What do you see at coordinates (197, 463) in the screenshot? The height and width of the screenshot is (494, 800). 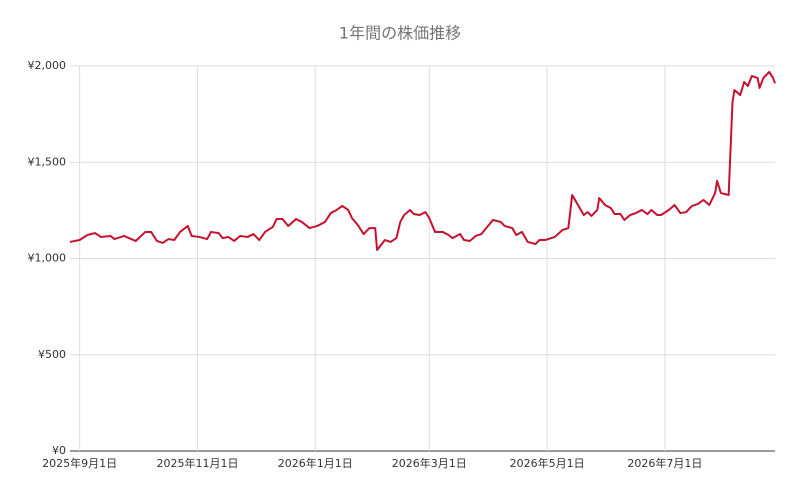 I see `x-tick-label: 2025年11月1日` at bounding box center [197, 463].